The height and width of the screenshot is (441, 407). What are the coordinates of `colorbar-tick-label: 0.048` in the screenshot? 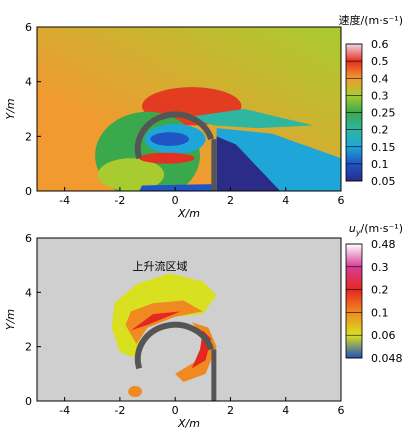 It's located at (387, 358).